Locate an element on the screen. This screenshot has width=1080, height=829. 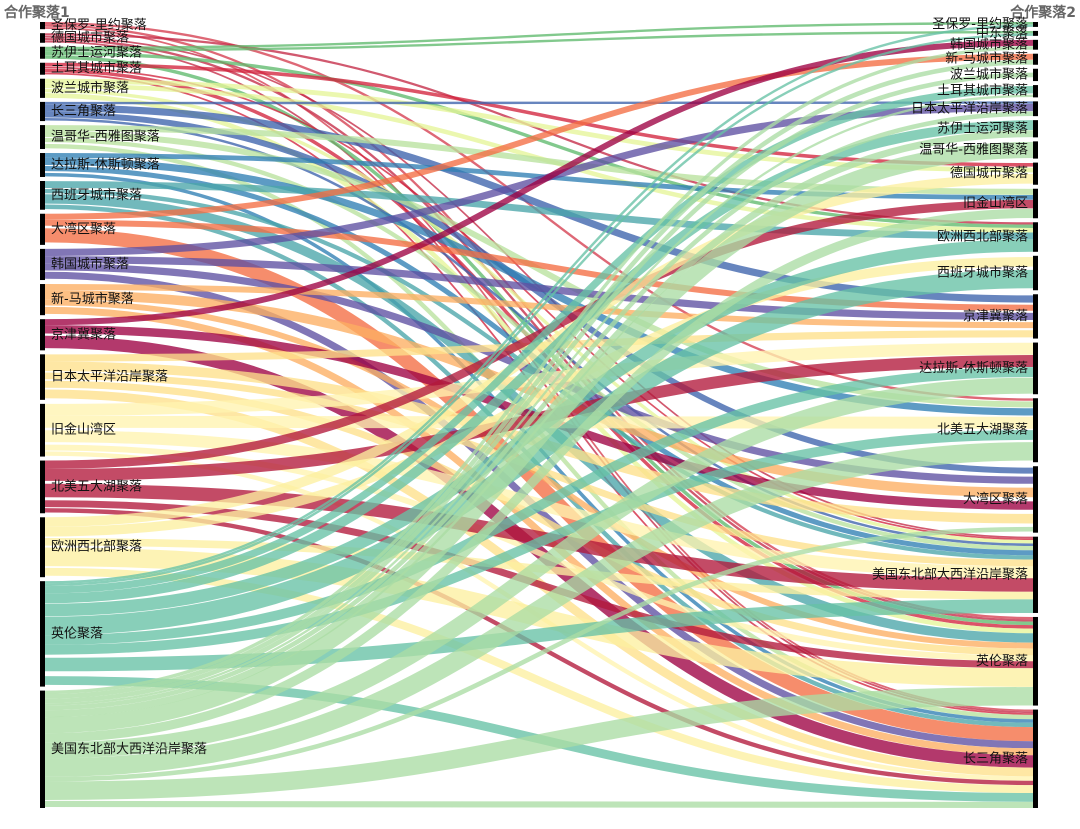
right-node-label: 北美五大湖聚落 is located at coordinates (982, 430).